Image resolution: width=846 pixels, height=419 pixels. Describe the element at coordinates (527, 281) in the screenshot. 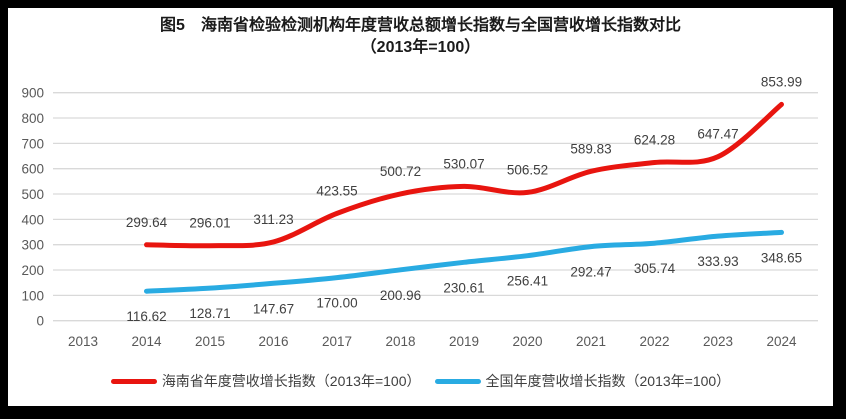

I see `data-label: 256.41` at that location.